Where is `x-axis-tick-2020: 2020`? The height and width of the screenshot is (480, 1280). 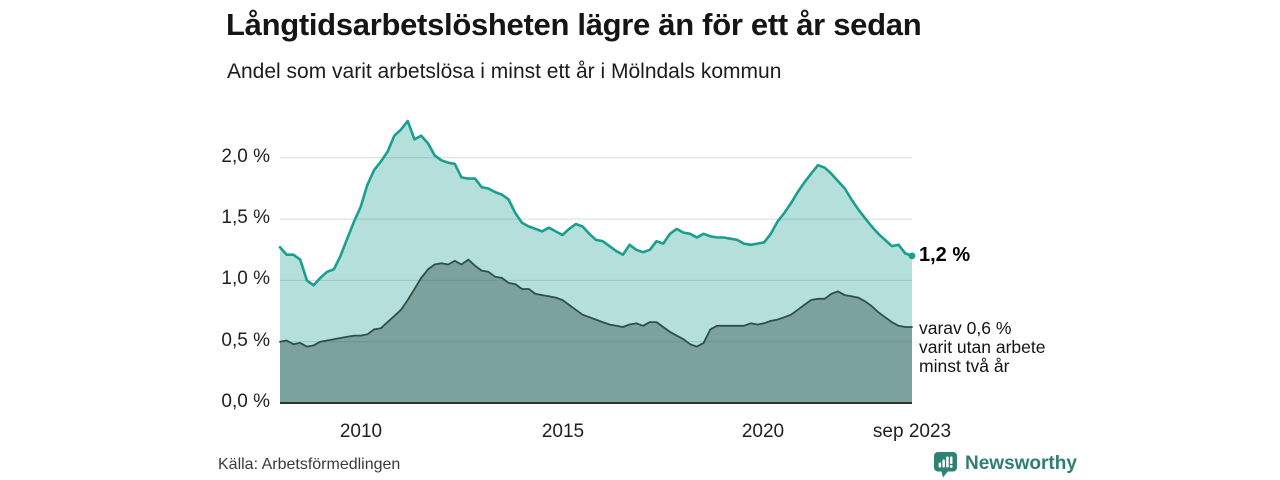 x-axis-tick-2020: 2020 is located at coordinates (763, 431).